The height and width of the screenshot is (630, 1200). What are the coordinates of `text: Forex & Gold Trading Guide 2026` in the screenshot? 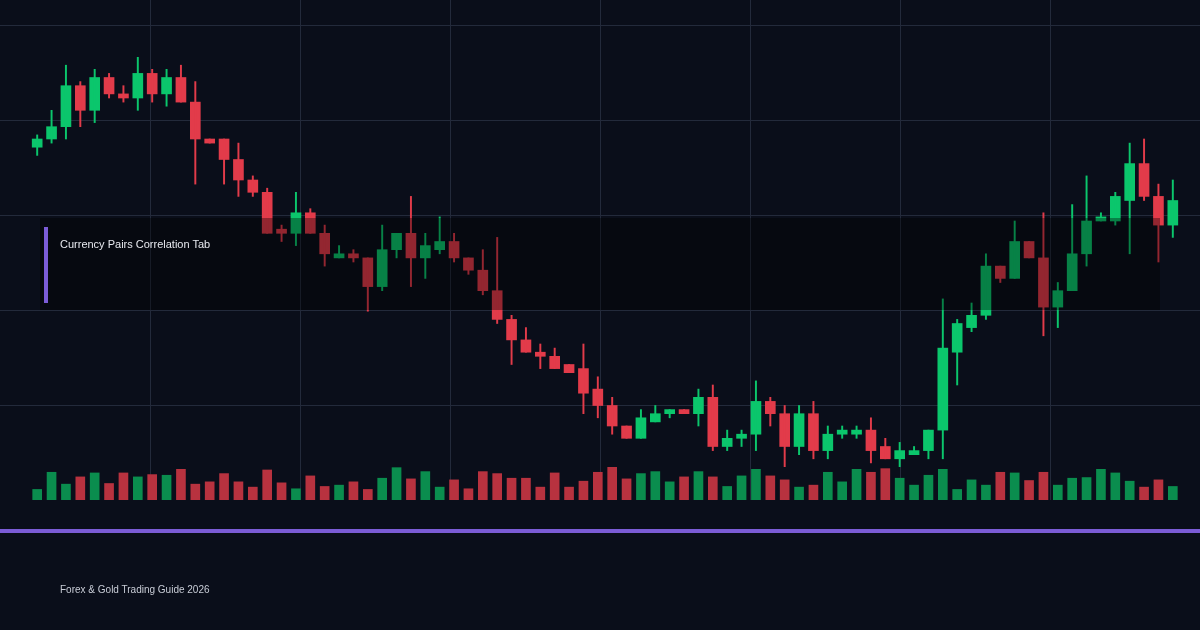 It's located at (135, 589).